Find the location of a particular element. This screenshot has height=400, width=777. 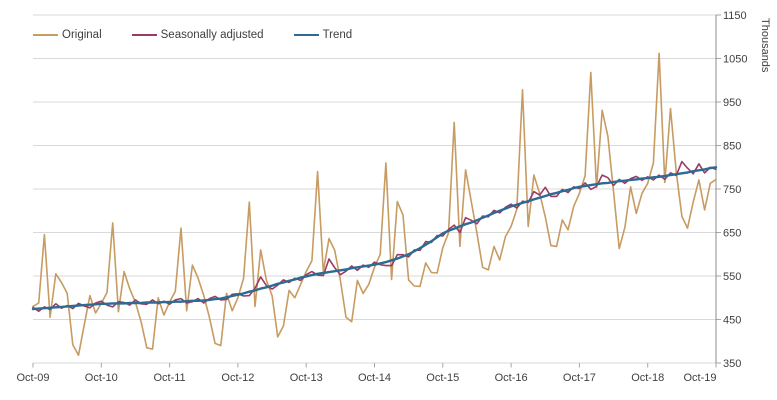

x-tick-label-Oct-19: Oct-19 is located at coordinates (699, 378).